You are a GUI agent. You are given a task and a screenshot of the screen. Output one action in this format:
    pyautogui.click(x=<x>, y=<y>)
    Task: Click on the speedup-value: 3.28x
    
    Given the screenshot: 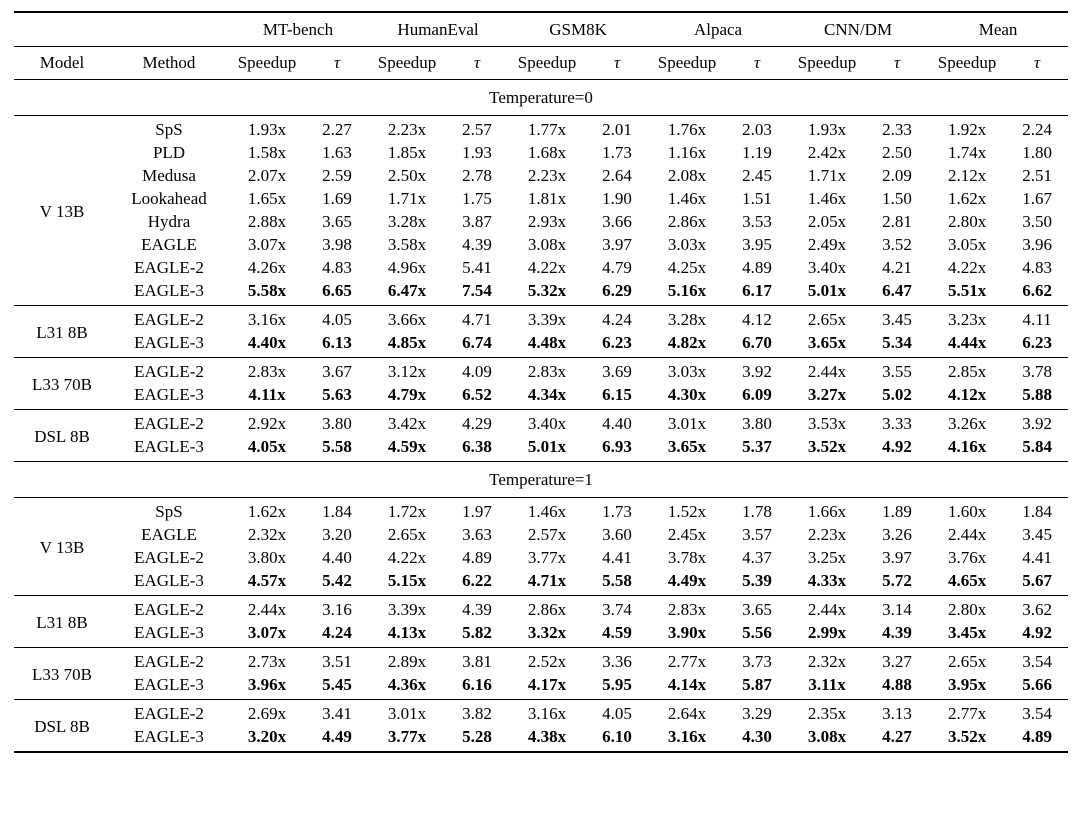 What is the action you would take?
    pyautogui.click(x=407, y=221)
    